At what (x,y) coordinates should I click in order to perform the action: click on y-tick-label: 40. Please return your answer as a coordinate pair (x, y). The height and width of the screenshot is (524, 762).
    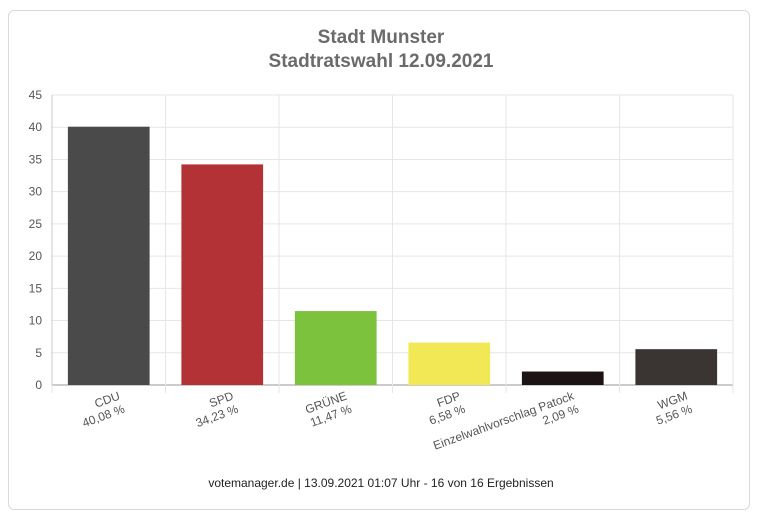
    Looking at the image, I should click on (36, 127).